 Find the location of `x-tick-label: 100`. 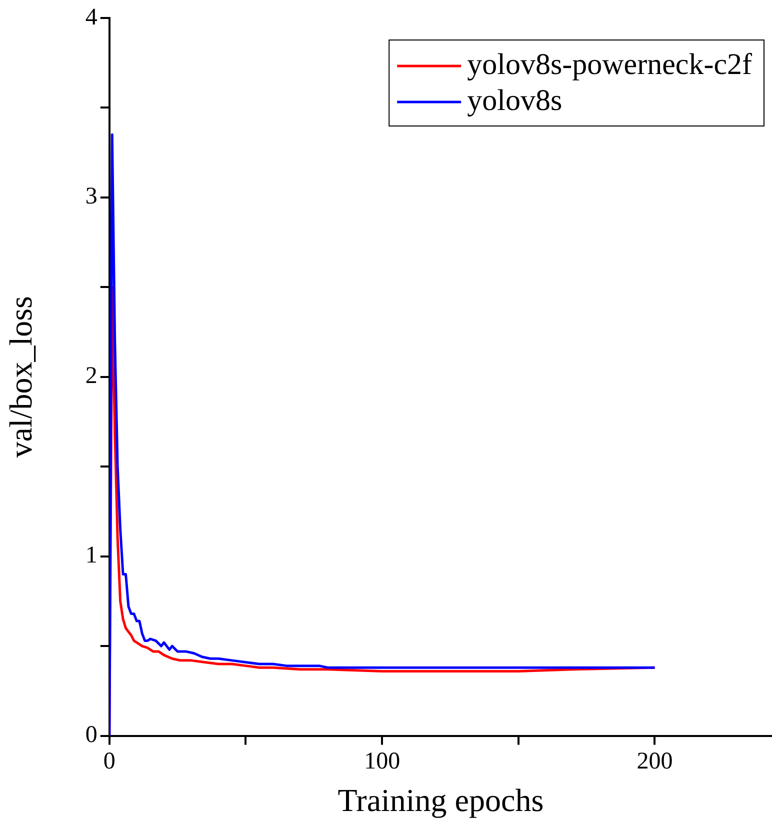

x-tick-label: 100 is located at coordinates (382, 761).